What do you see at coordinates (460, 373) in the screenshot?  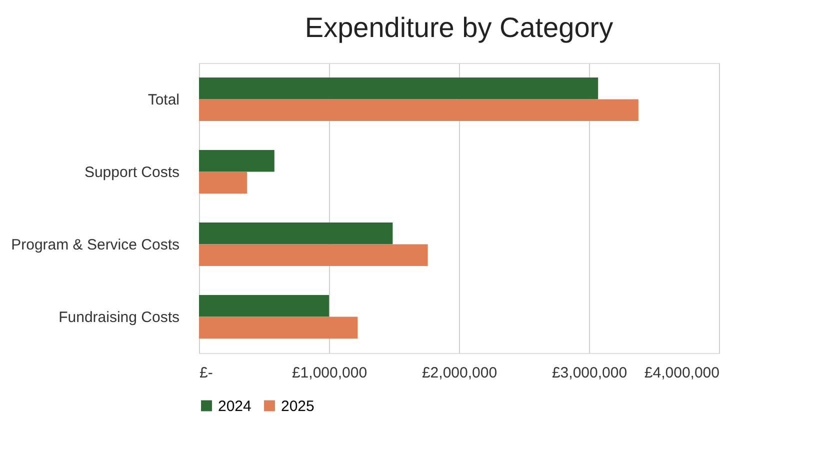 I see `x-tick-label: £2,000,000` at bounding box center [460, 373].